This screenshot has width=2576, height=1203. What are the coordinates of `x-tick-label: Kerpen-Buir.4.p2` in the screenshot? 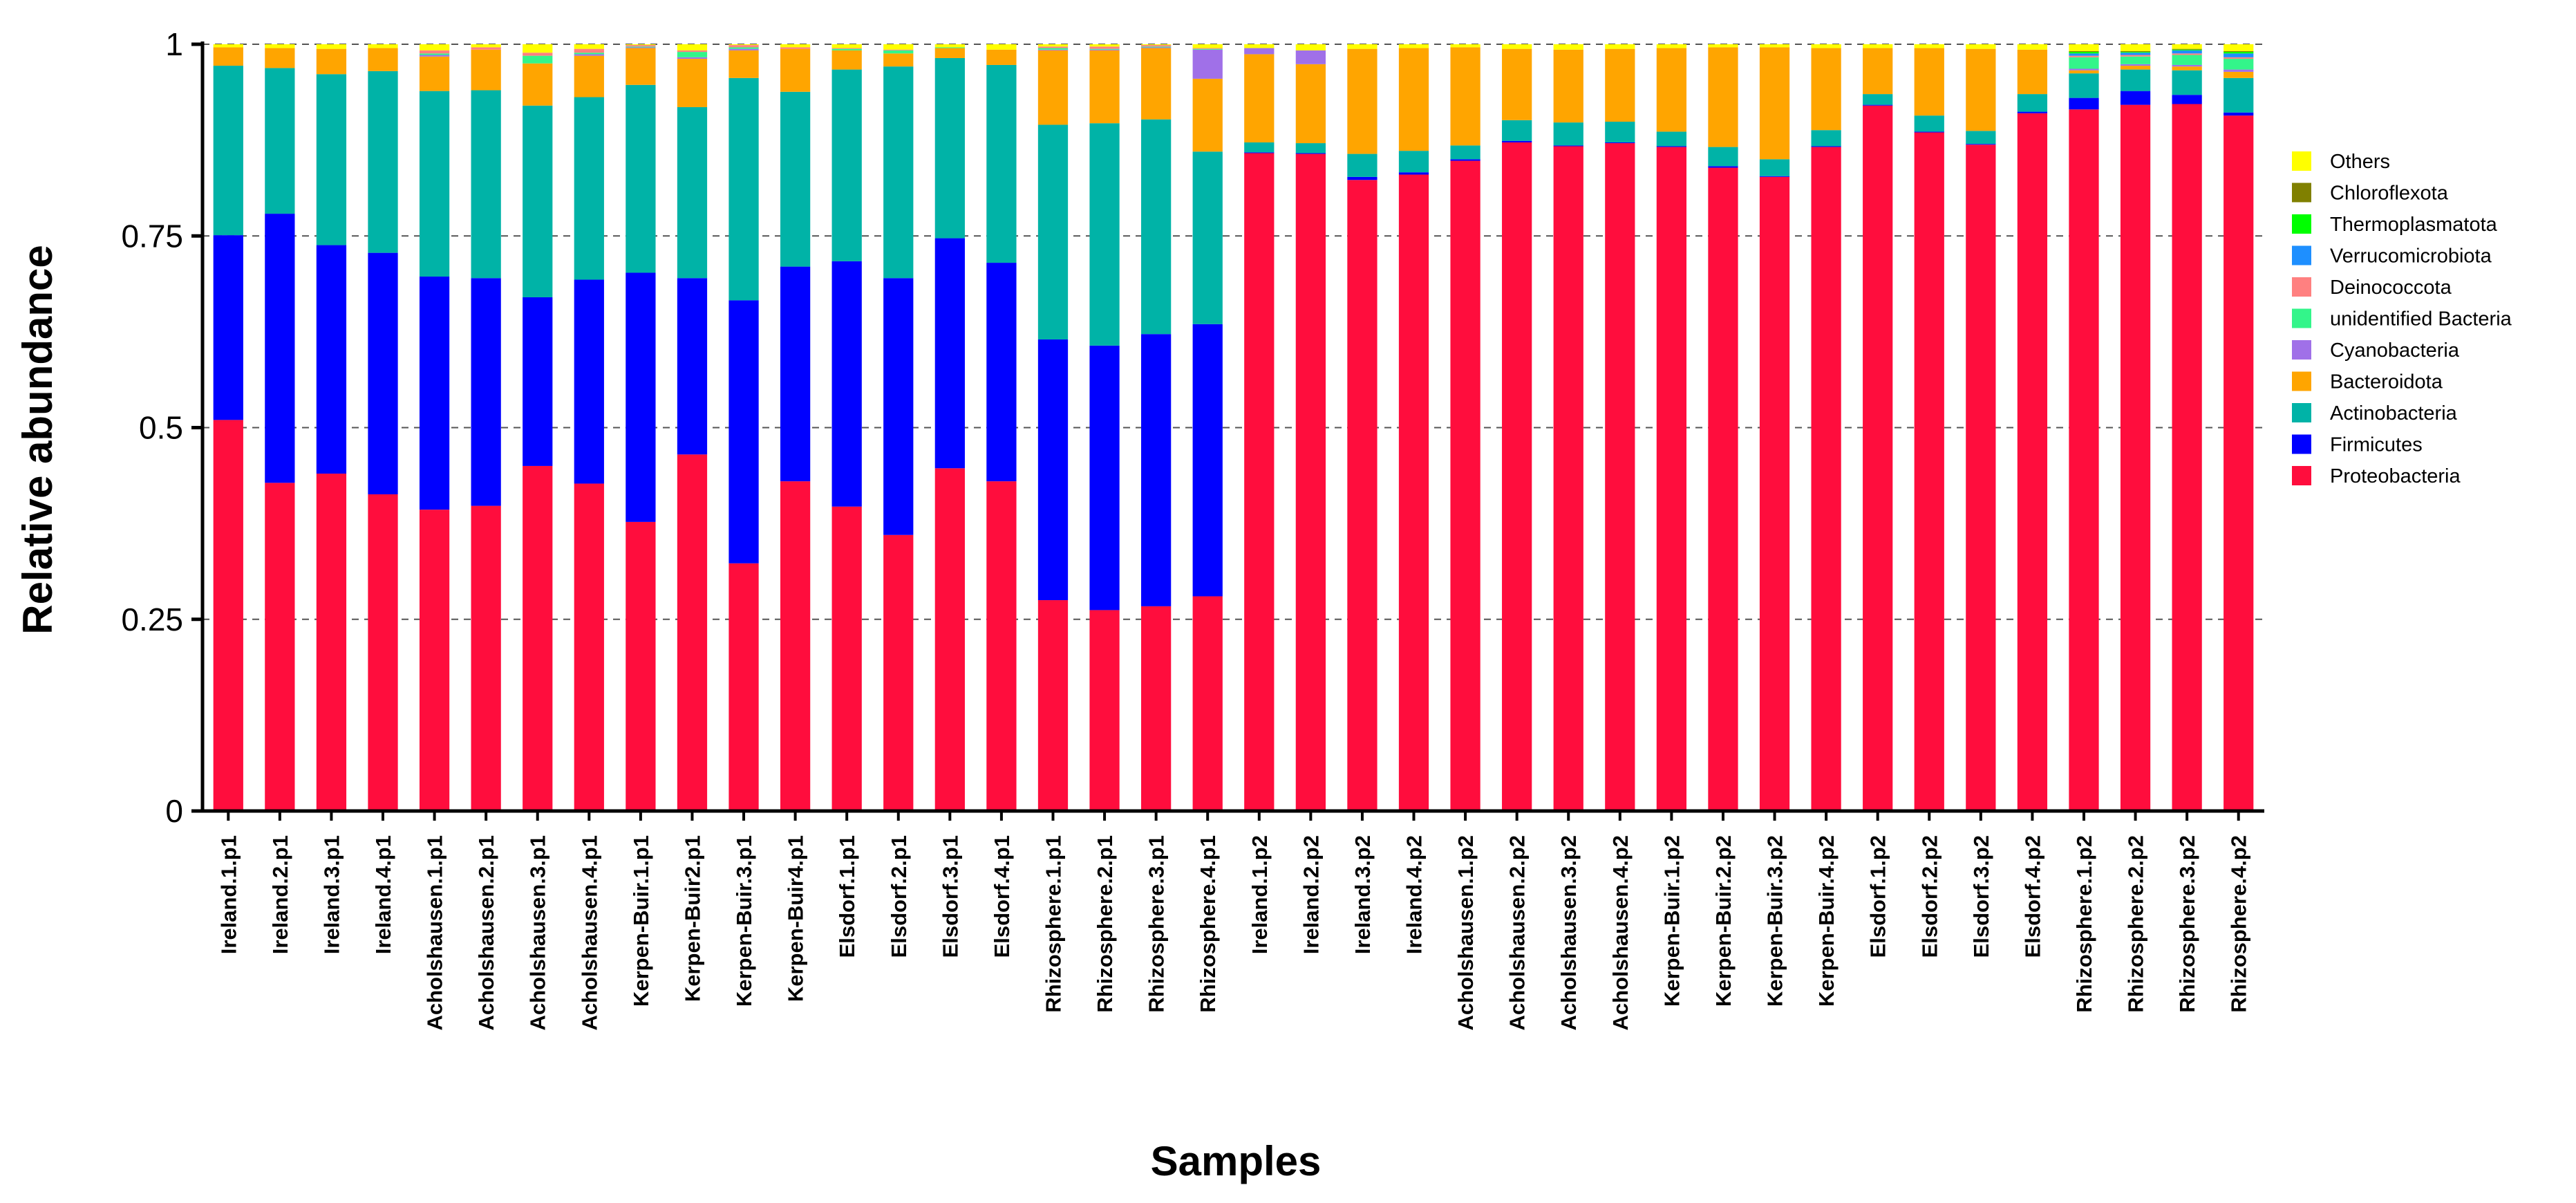 It's located at (1826, 921).